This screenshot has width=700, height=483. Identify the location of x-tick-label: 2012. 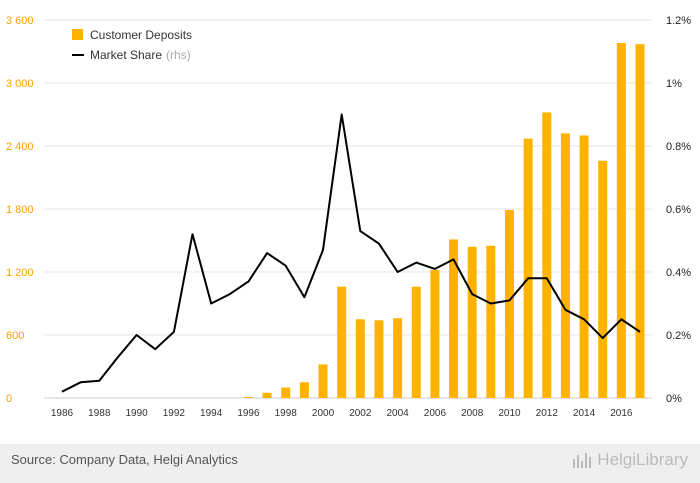
(547, 413).